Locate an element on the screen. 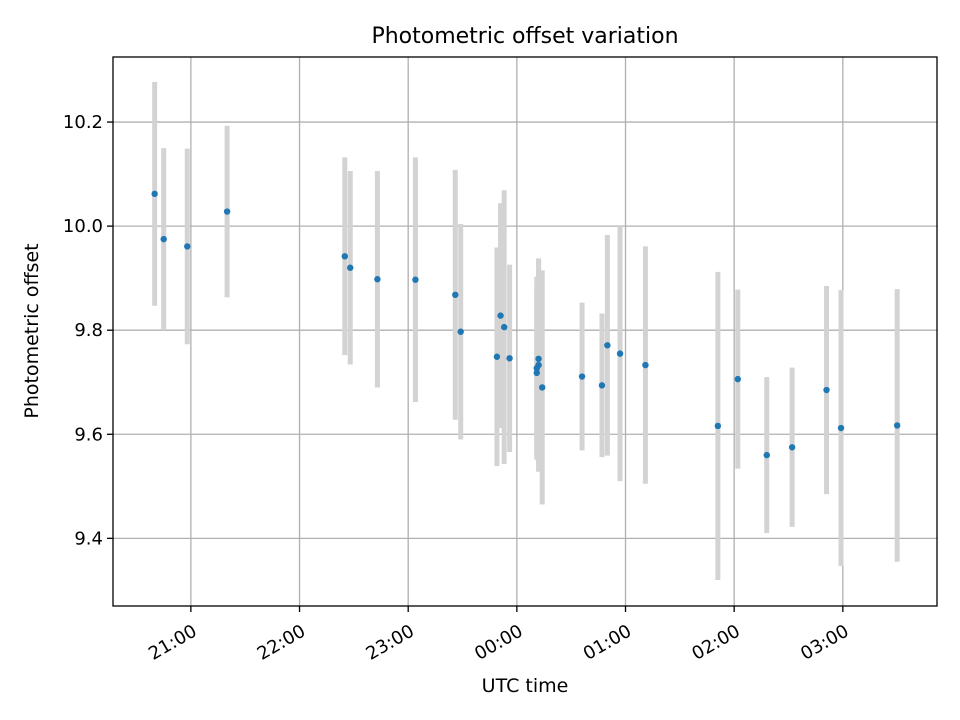 This screenshot has width=960, height=720. y-axis-ticks: 9.4 9.6 9.8 10.0 10.2 is located at coordinates (88, 330).